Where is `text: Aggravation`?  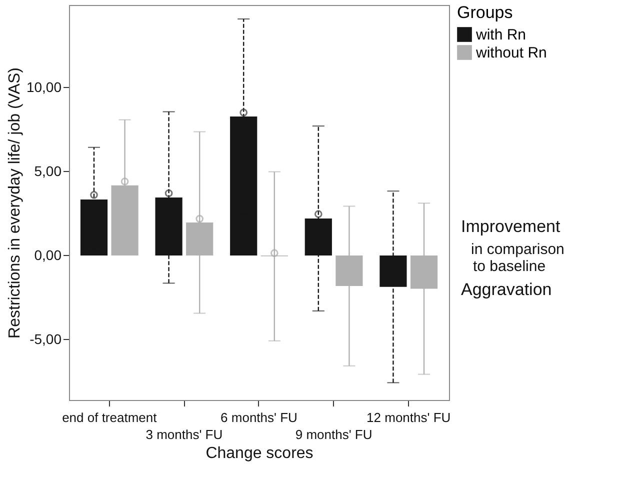
text: Aggravation is located at coordinates (506, 289).